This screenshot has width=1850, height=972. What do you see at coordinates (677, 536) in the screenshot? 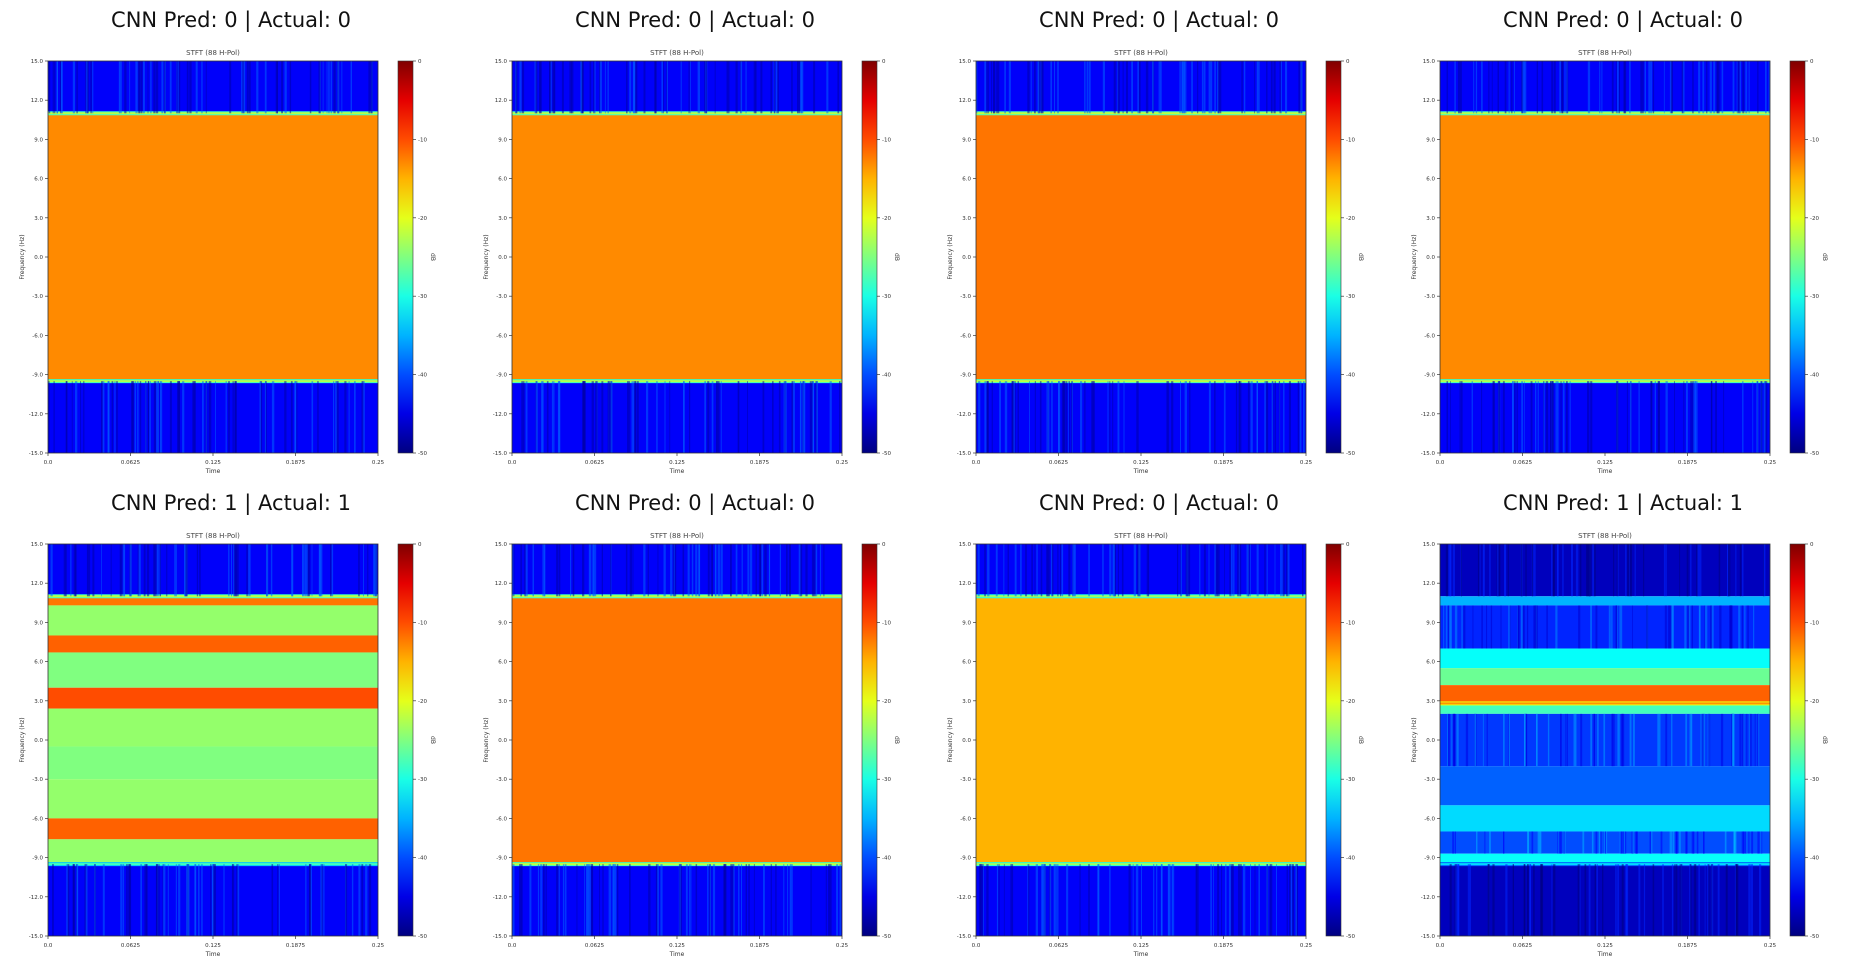
I see `chart-subtitle: STFT (88 H-Pol)` at bounding box center [677, 536].